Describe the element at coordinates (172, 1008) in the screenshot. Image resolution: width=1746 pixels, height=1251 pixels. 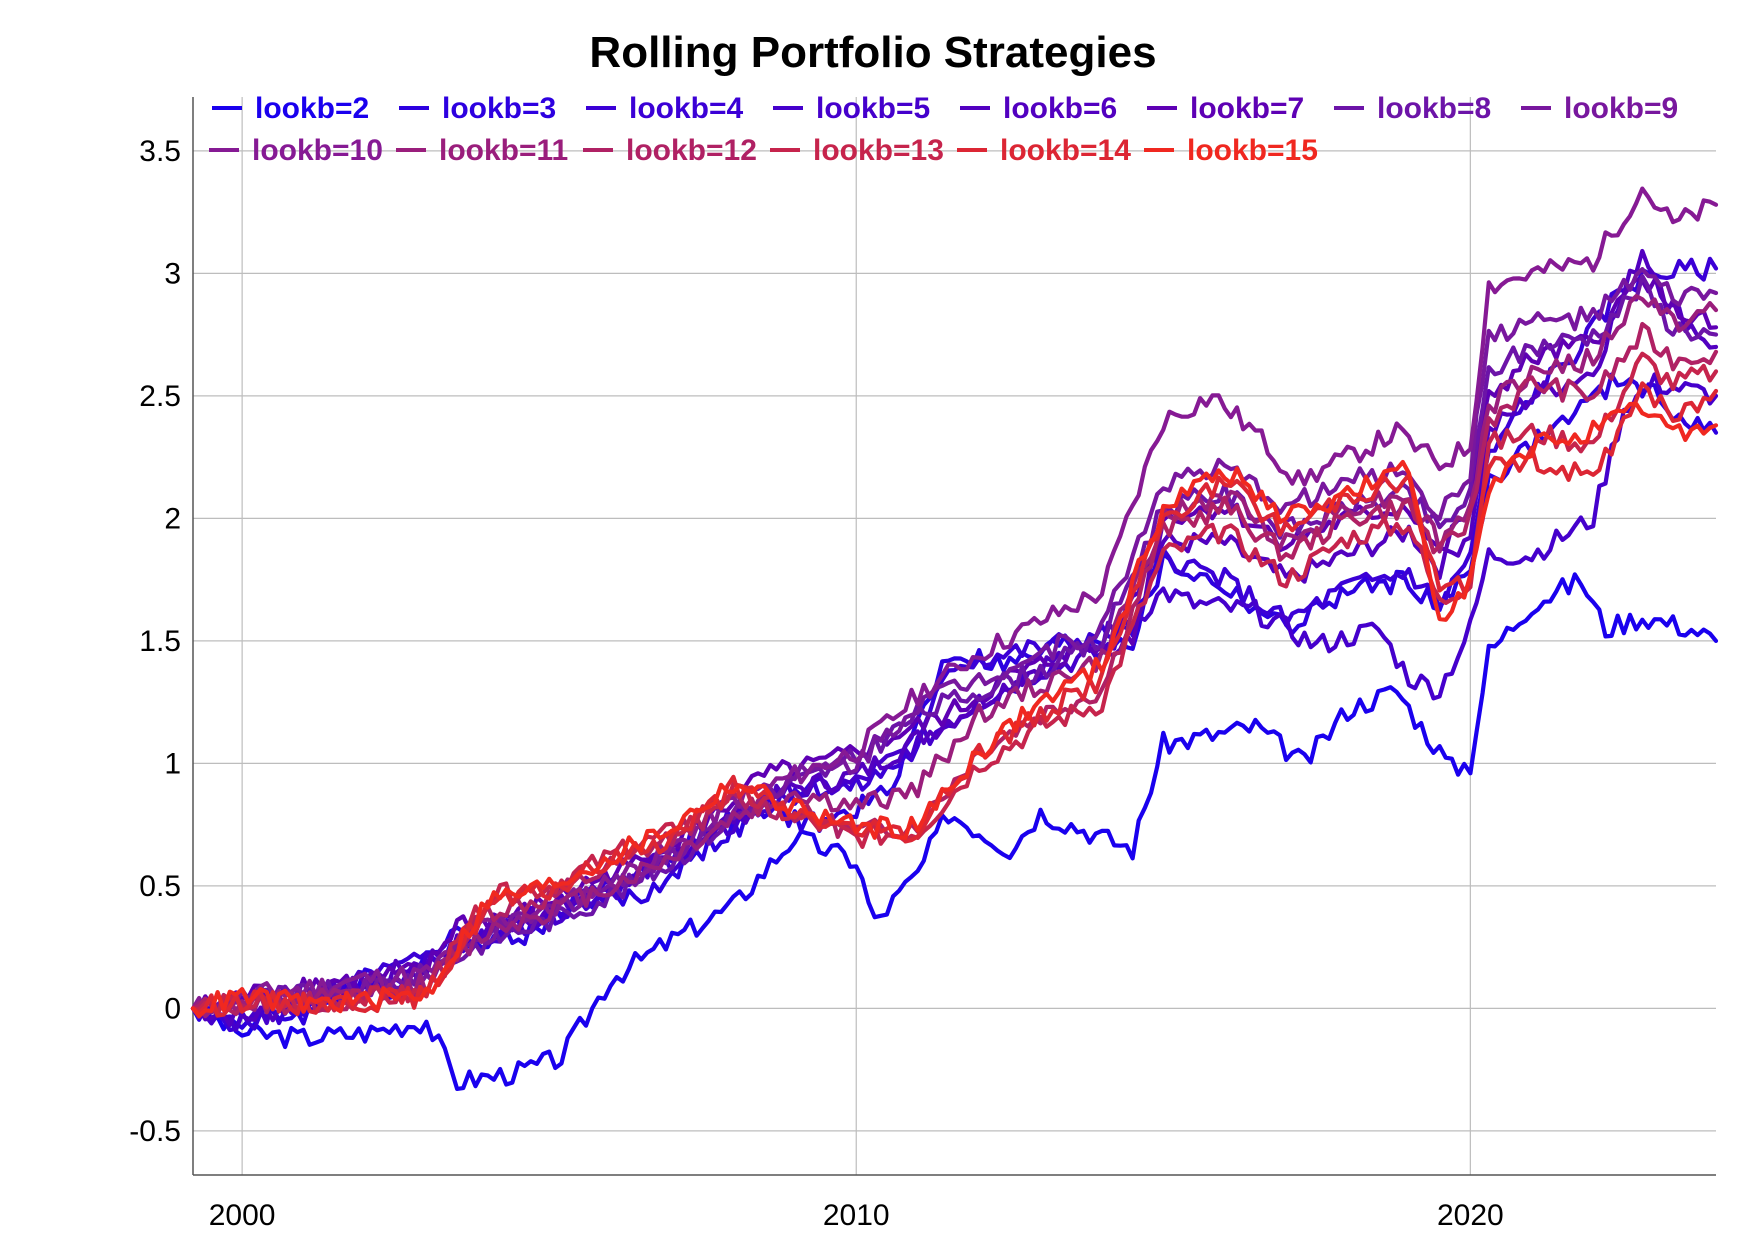
I see `y-tick-label: 0` at that location.